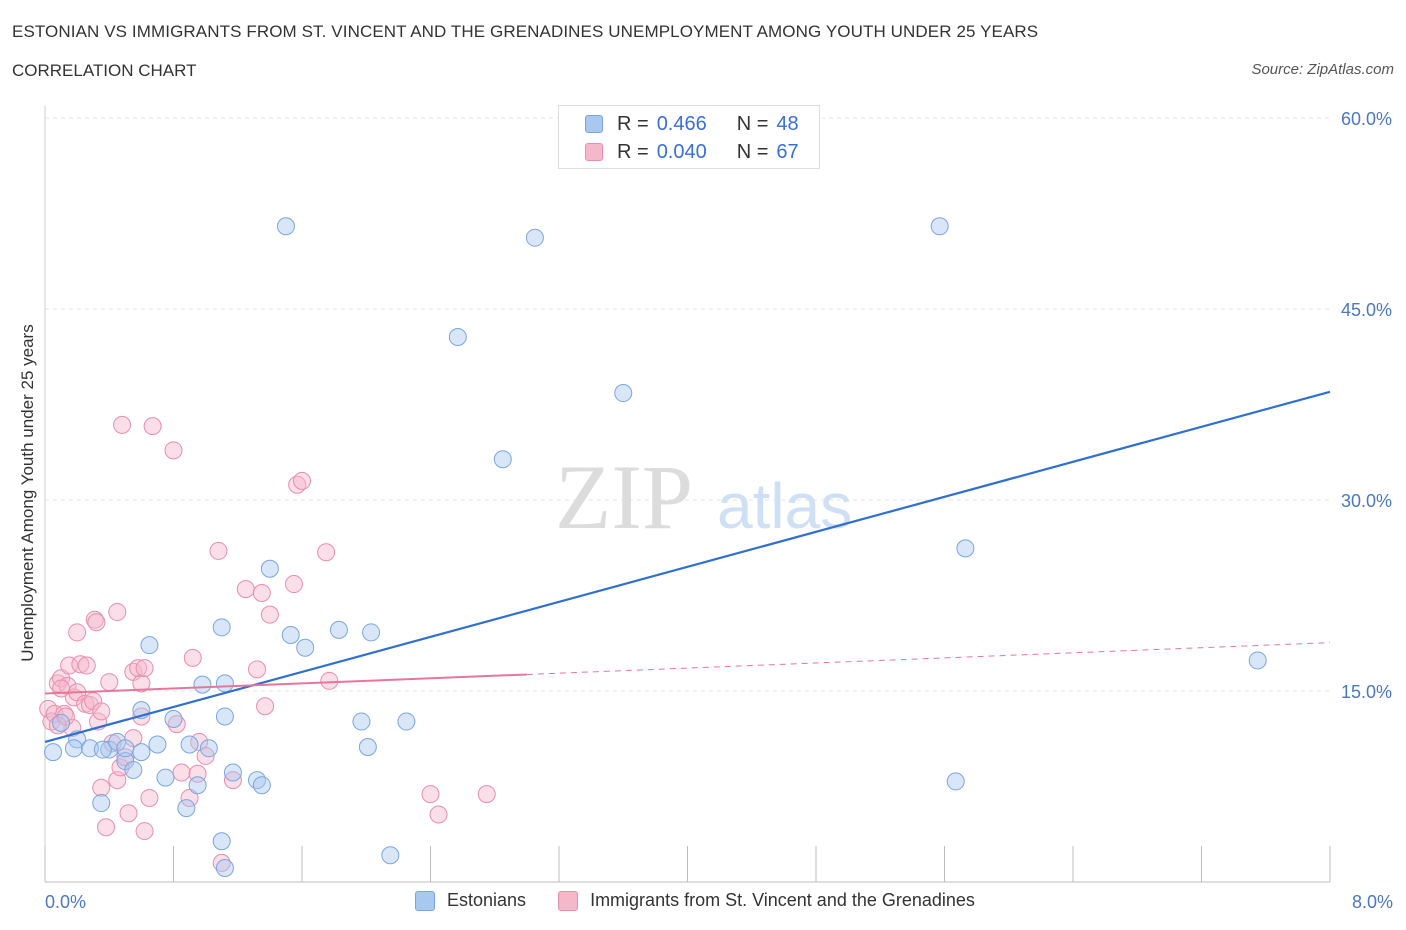 The height and width of the screenshot is (930, 1406). I want to click on y-axis-label: Unemployment Among Youth under 25 years, so click(27, 492).